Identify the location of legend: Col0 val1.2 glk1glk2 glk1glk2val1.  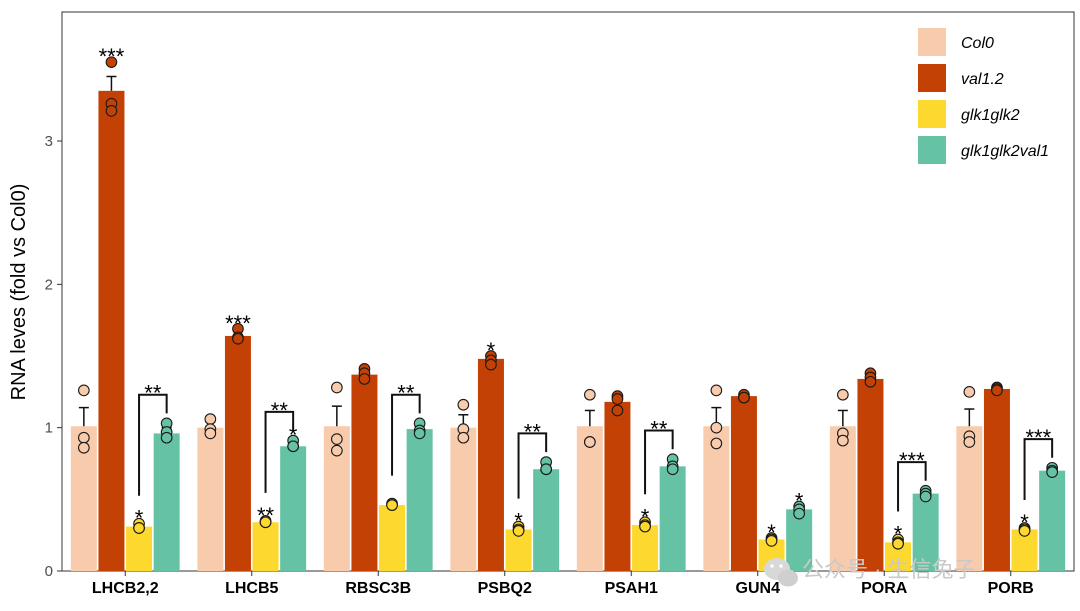
(983, 96).